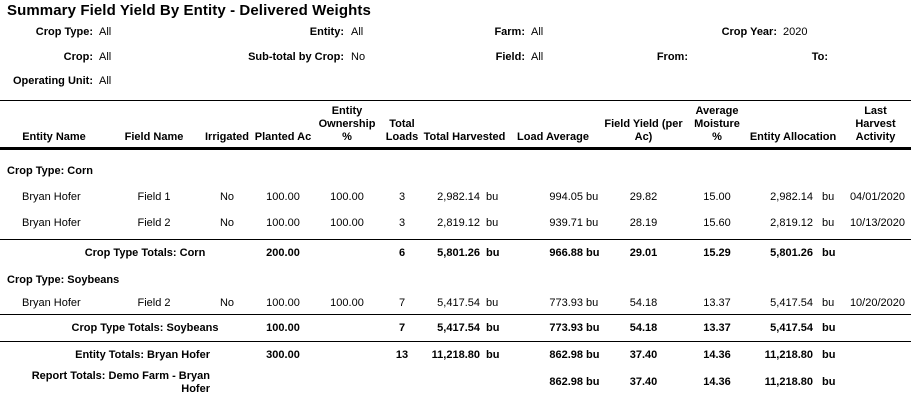 The image size is (911, 414). What do you see at coordinates (326, 32) in the screenshot?
I see `filter-entity-label: Entity:` at bounding box center [326, 32].